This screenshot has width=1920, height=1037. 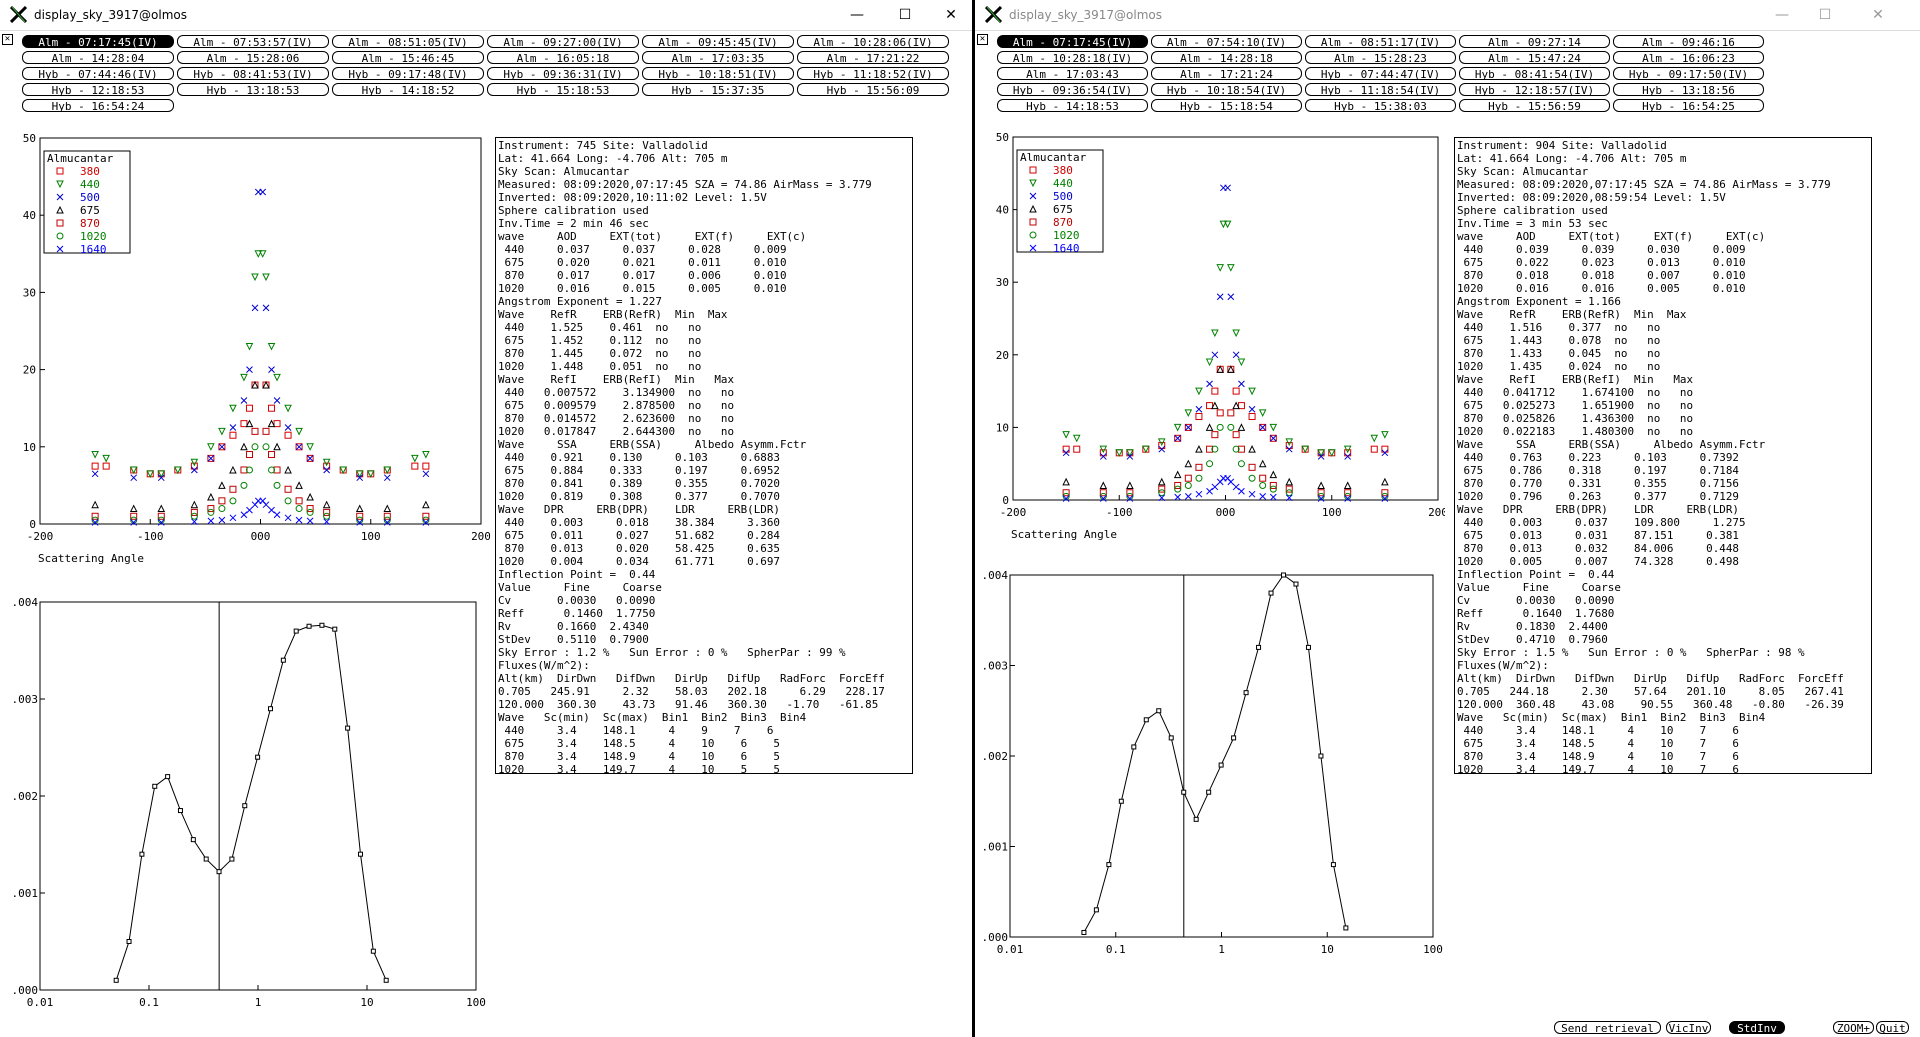 I want to click on scan-button: Hyb - 10:18:51(IV), so click(x=718, y=74).